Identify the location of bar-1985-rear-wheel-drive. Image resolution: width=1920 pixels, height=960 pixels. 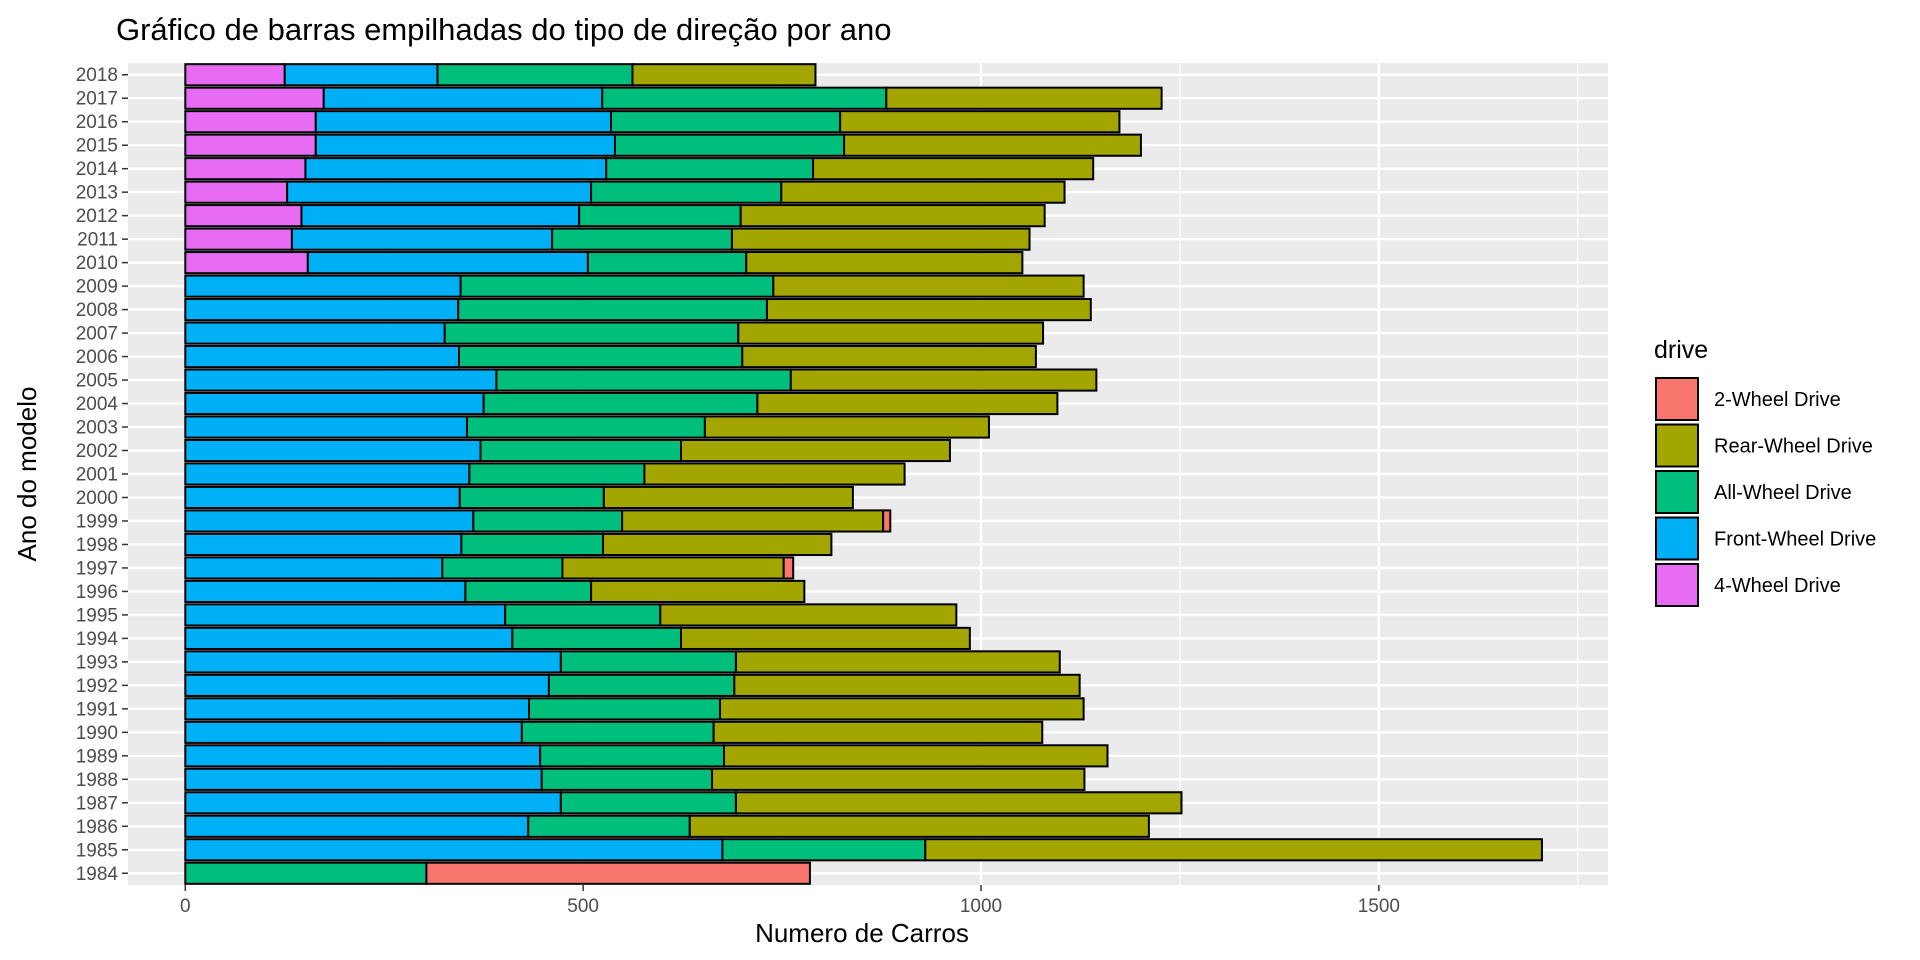
(1233, 850).